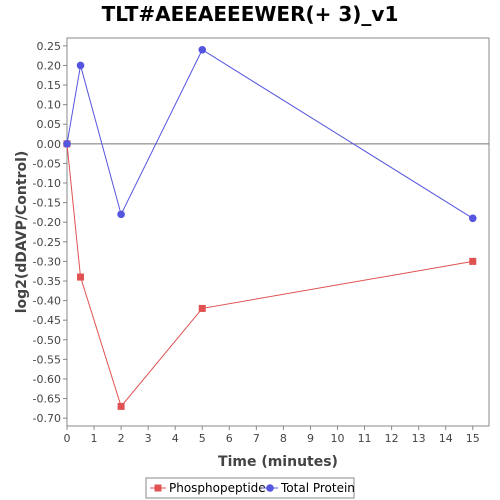 The height and width of the screenshot is (500, 500). Describe the element at coordinates (256, 438) in the screenshot. I see `x-tick-label: 7` at that location.